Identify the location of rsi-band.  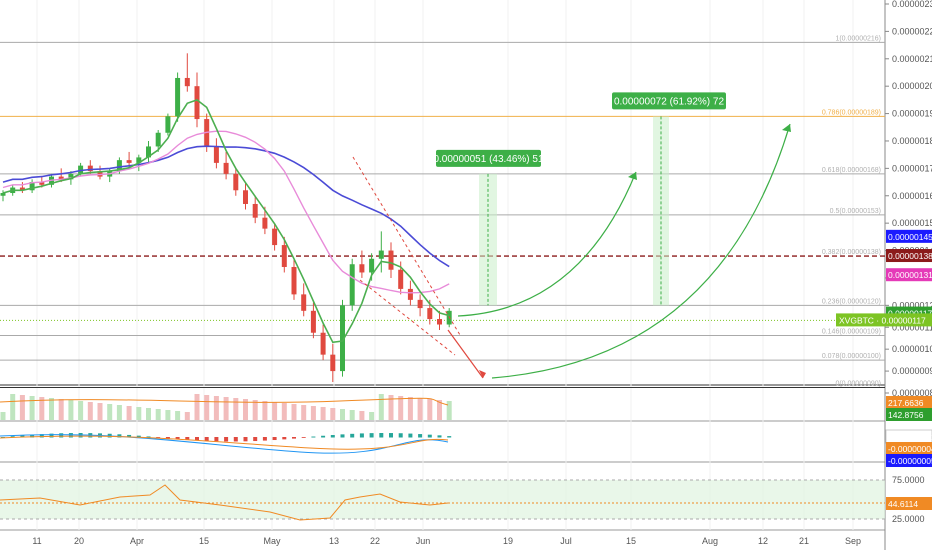
(442, 499).